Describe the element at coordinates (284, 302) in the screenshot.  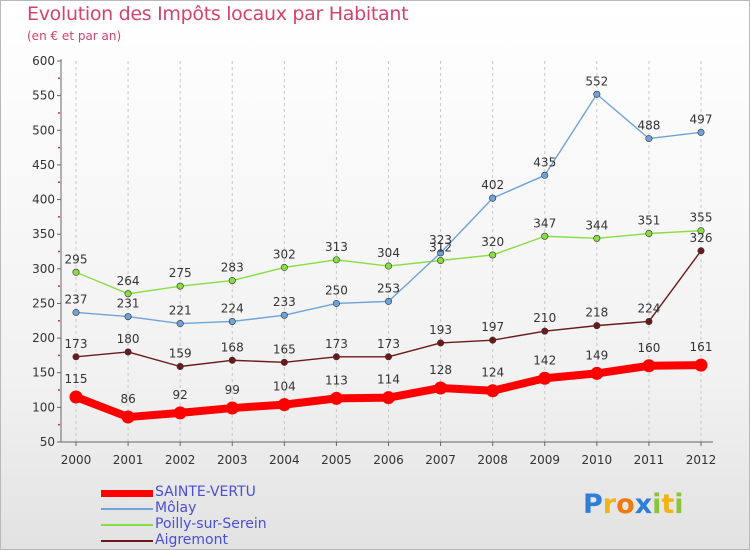
I see `data-label-molay: 233` at that location.